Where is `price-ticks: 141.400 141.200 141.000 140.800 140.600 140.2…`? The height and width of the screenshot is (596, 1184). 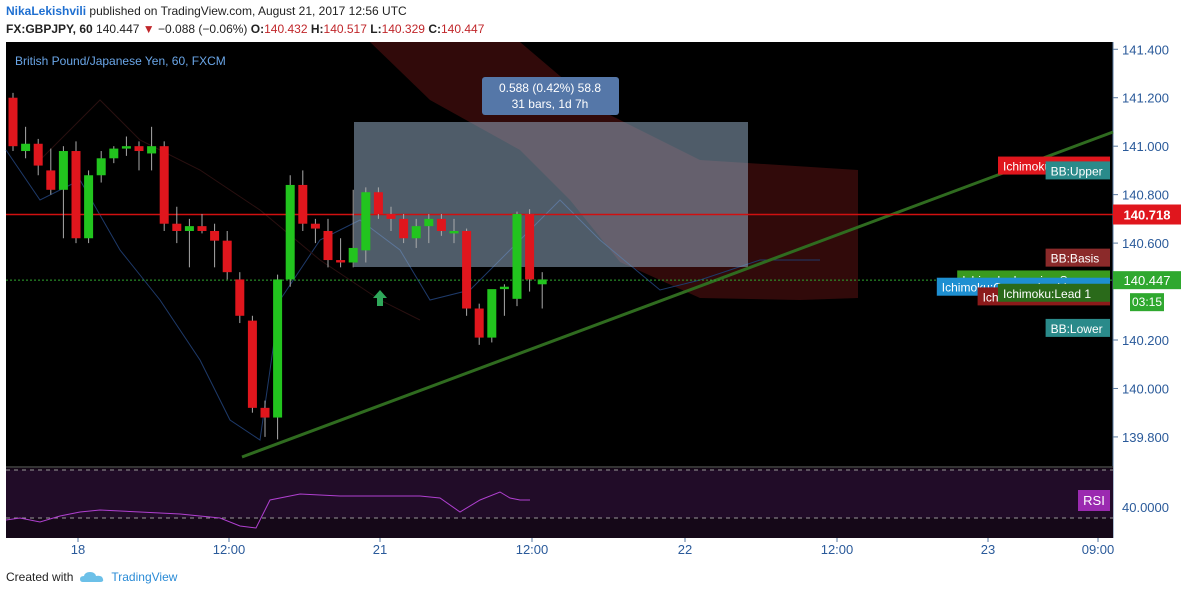 price-ticks: 141.400 141.200 141.000 140.800 140.600 140.2… is located at coordinates (1141, 243).